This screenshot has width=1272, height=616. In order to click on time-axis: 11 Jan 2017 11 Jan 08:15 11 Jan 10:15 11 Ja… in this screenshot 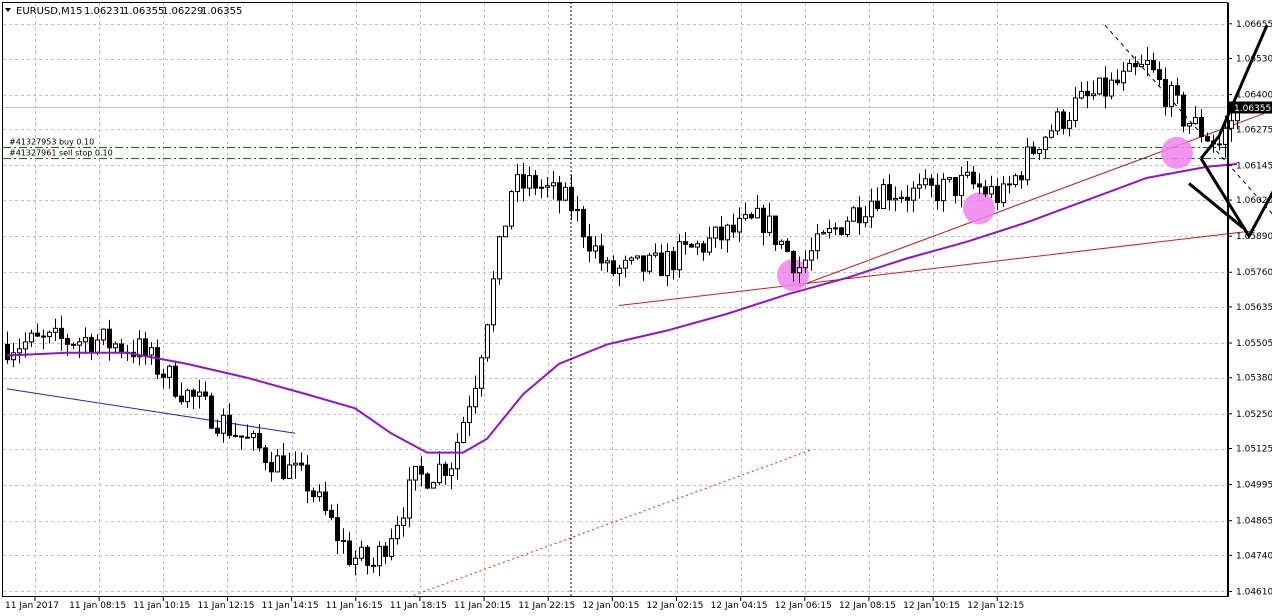, I will do `click(514, 604)`.